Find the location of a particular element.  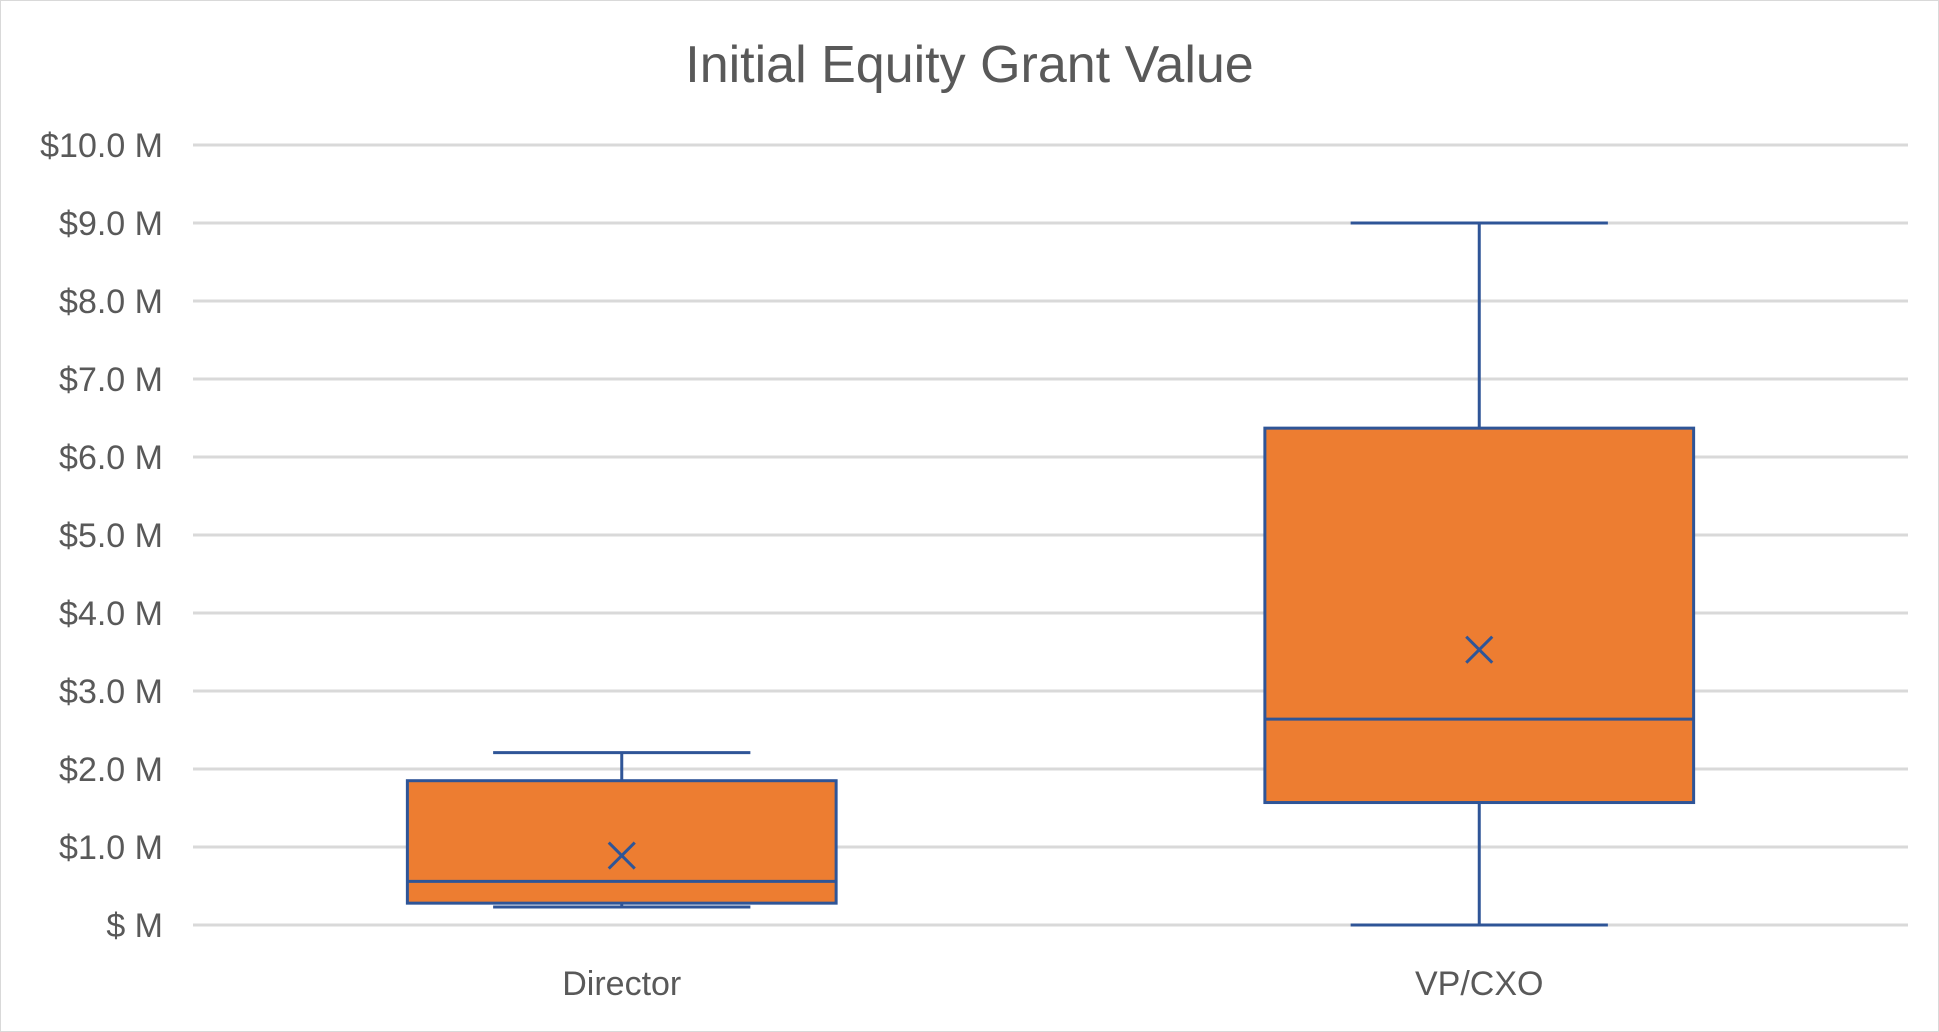

y-tick-label: $2.0 M is located at coordinates (111, 770).